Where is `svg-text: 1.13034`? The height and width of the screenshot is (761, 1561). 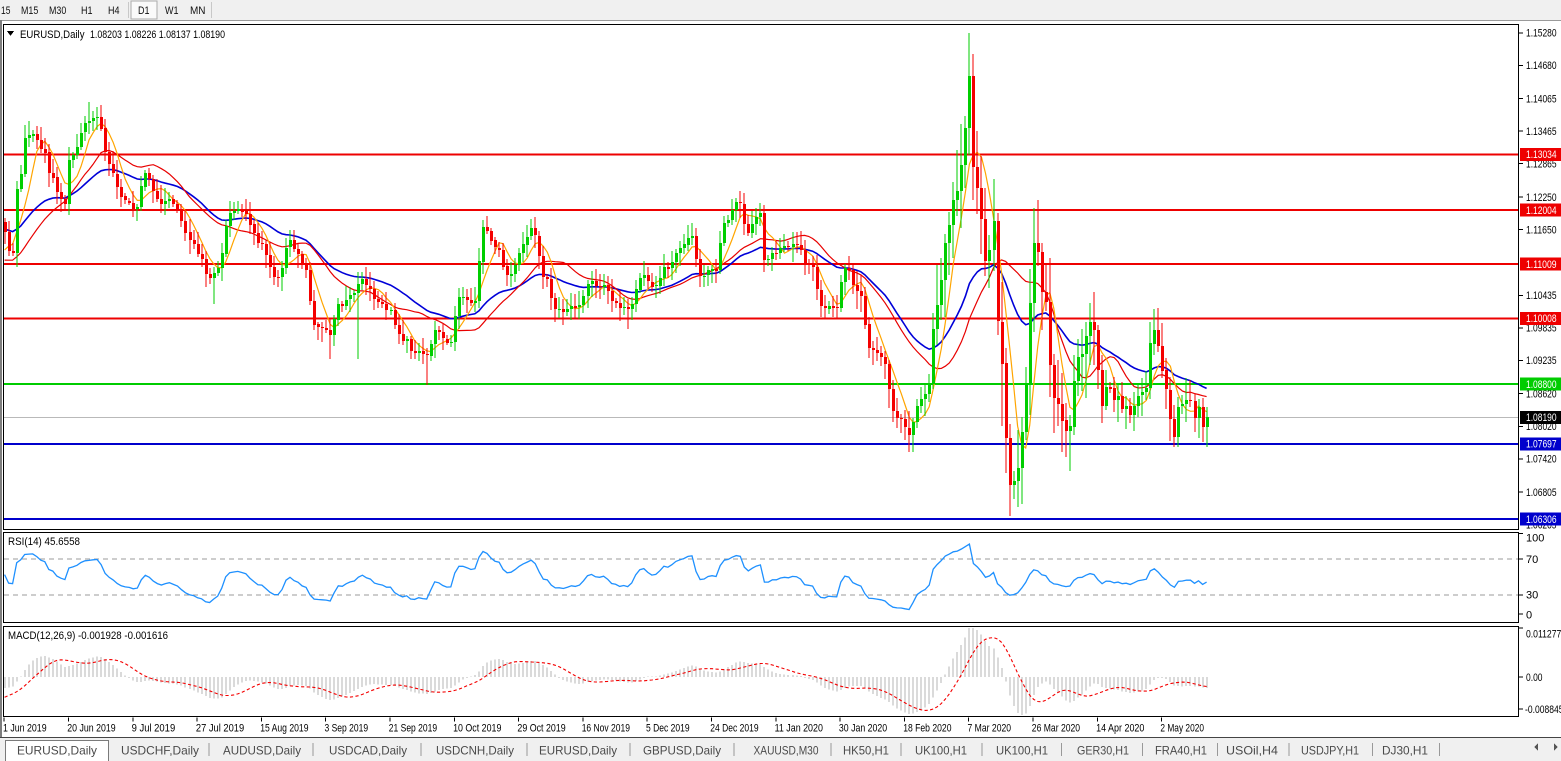
svg-text: 1.13034 is located at coordinates (1541, 155).